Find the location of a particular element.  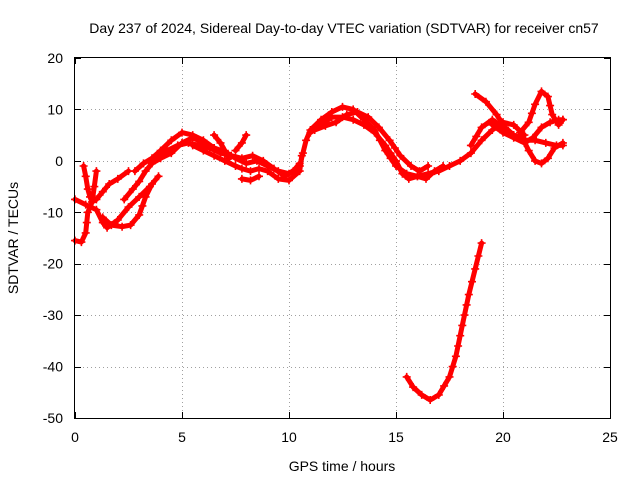

x-axis-label: GPS time / hours is located at coordinates (342, 466).